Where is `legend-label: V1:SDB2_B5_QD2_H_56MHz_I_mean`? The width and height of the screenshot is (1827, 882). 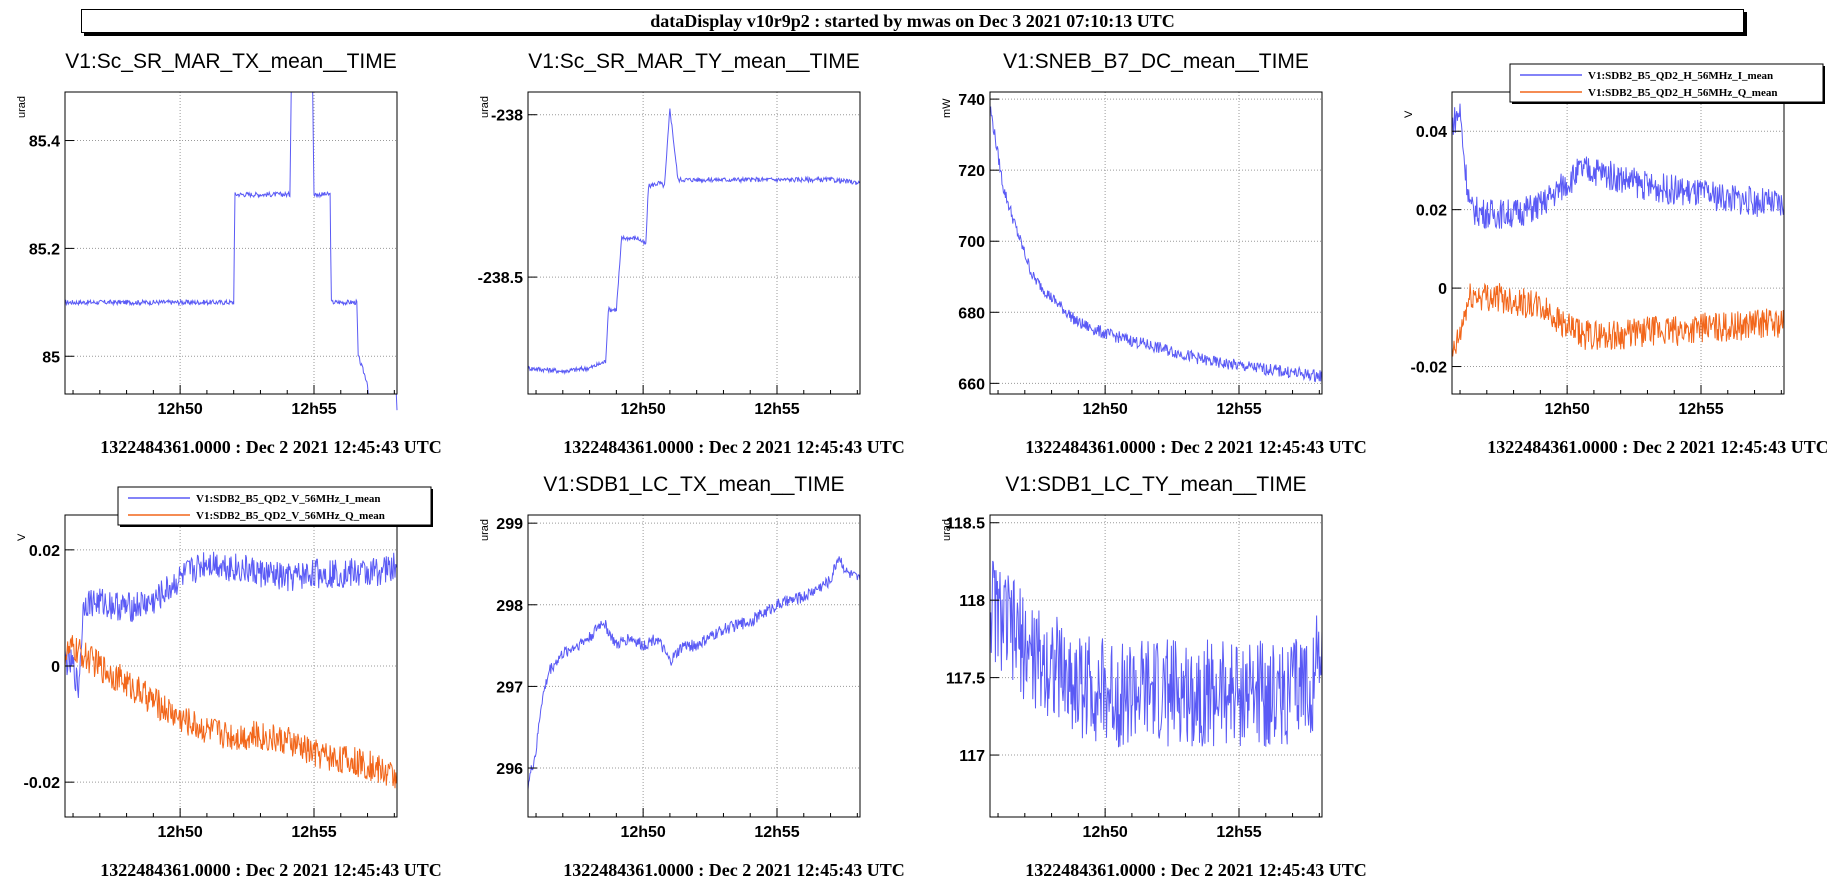 legend-label: V1:SDB2_B5_QD2_H_56MHz_I_mean is located at coordinates (1680, 76).